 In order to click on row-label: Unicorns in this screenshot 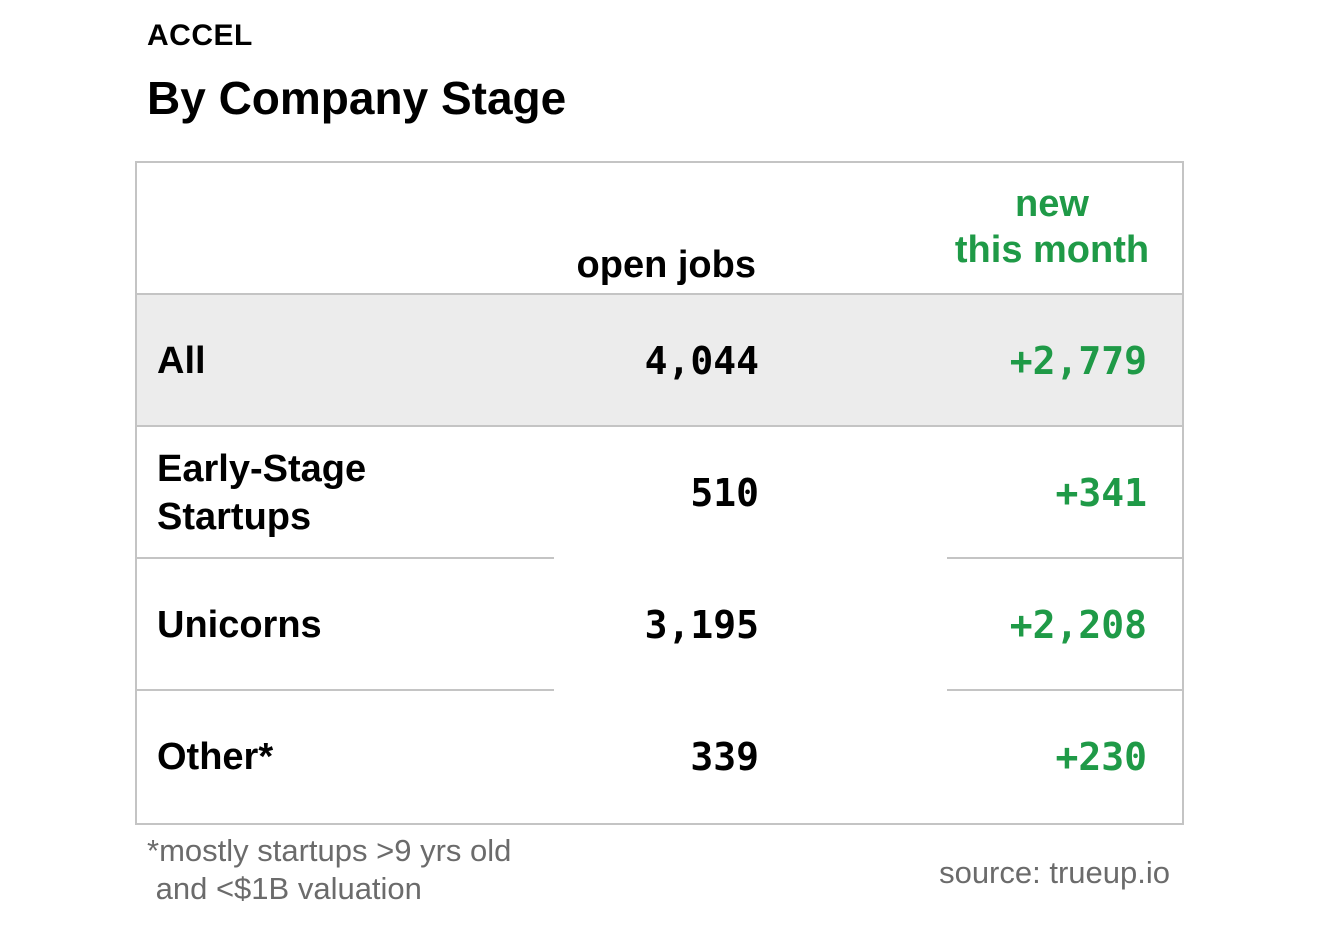, I will do `click(239, 625)`.